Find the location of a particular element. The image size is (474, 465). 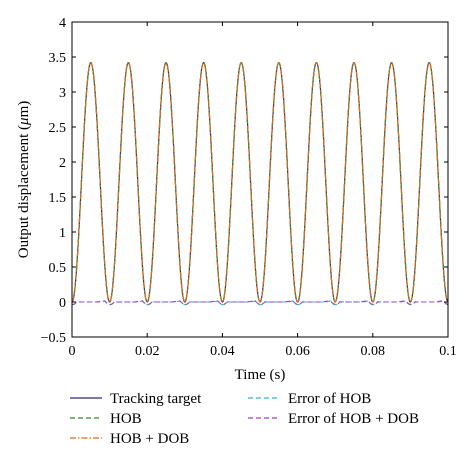

x-tick-label: 0.1 is located at coordinates (448, 351).